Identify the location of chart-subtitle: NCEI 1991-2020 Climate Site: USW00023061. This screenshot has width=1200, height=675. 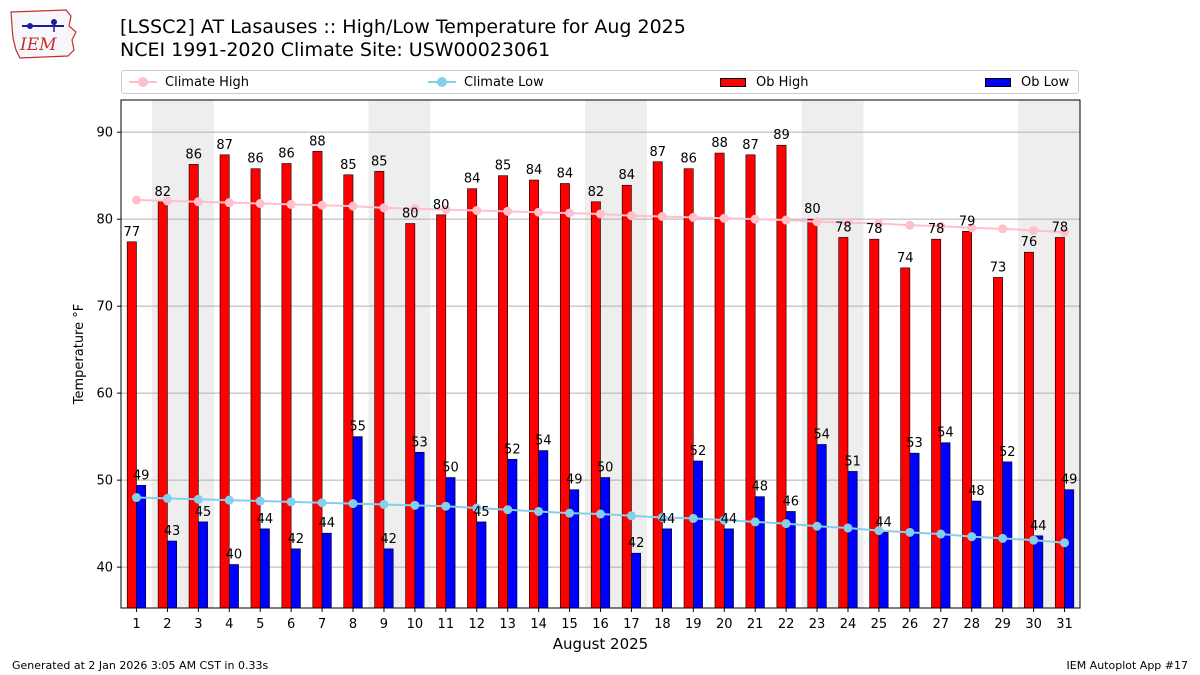
(335, 50).